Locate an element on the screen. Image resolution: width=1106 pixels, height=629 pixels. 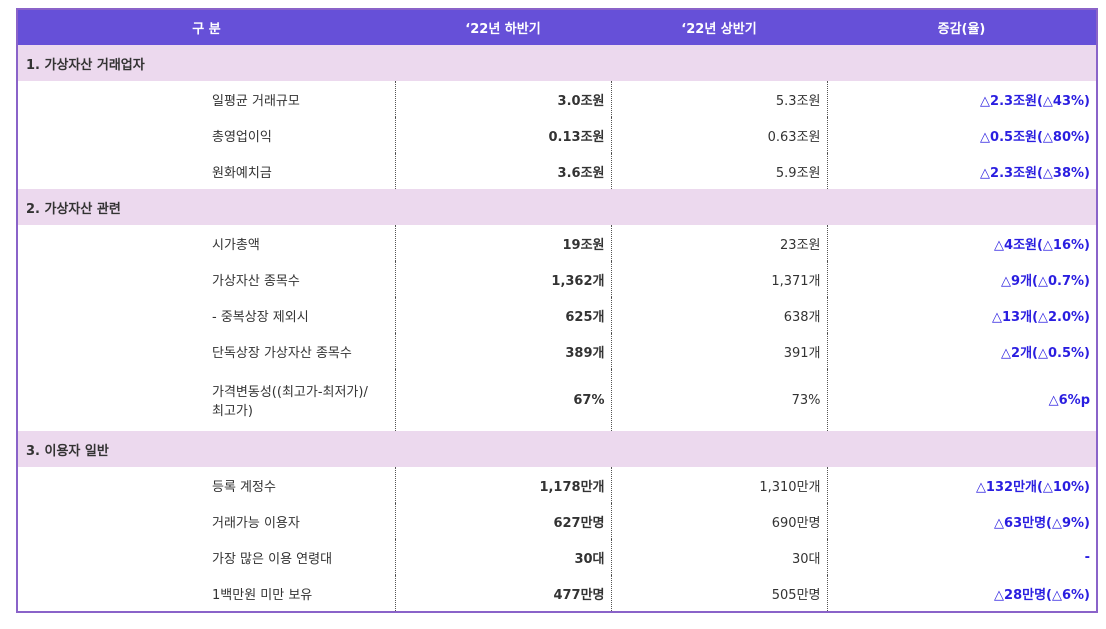
item-label: 단독상장 가상자산 종목수 is located at coordinates (282, 353).